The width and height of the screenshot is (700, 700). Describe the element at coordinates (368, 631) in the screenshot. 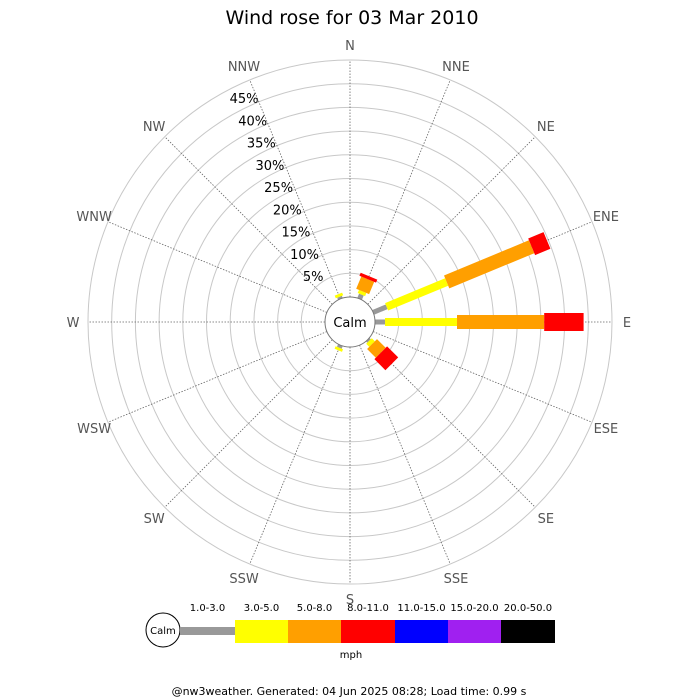

I see `legend-swatch-8.0-11.0` at that location.